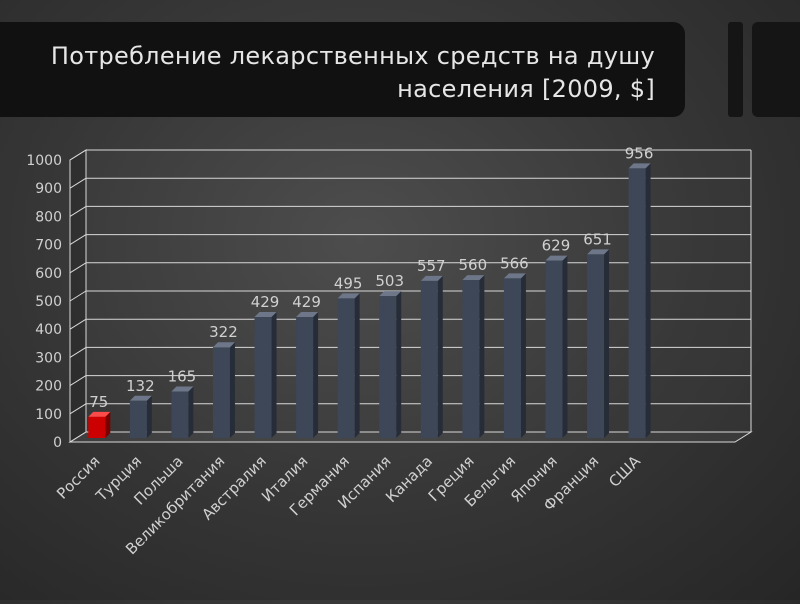 This screenshot has width=800, height=604. I want to click on data-label: 132, so click(140, 386).